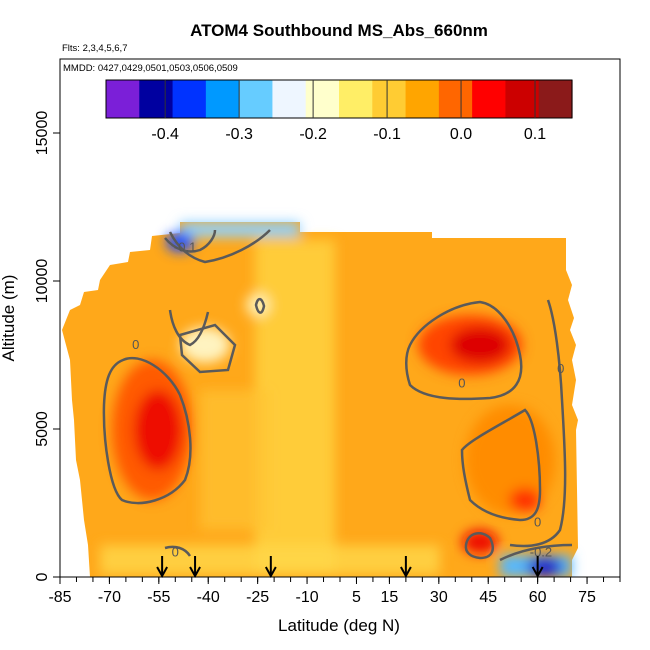 The width and height of the screenshot is (650, 650). I want to click on x-tick-label: -55, so click(158, 597).